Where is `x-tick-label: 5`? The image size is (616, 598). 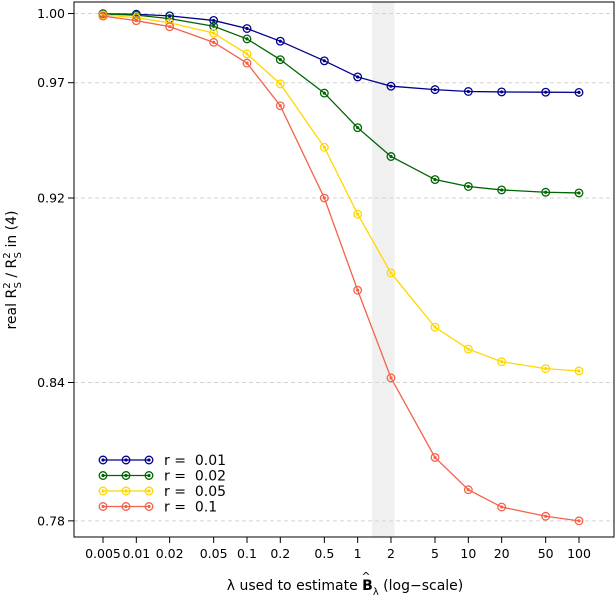
x-tick-label: 5 is located at coordinates (435, 553).